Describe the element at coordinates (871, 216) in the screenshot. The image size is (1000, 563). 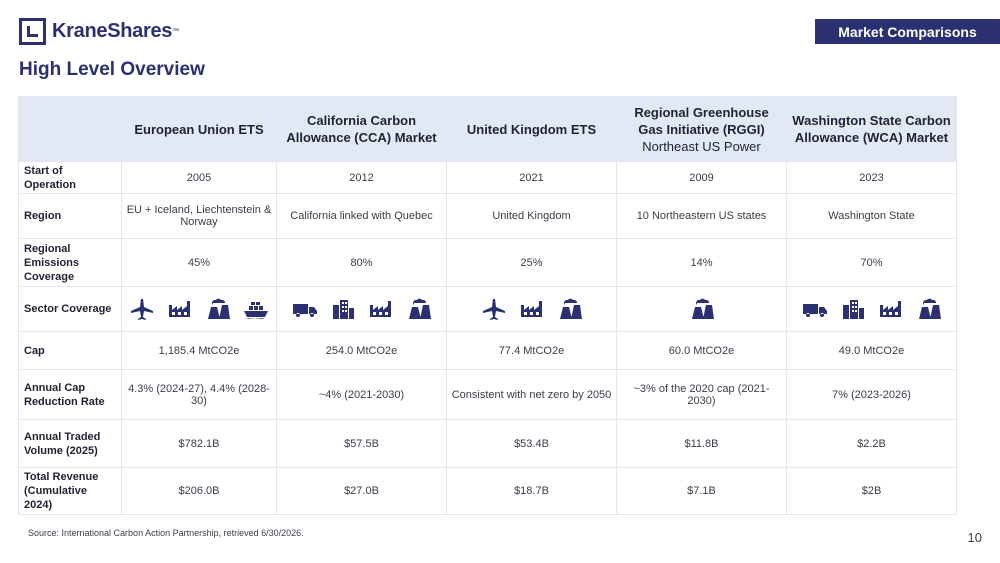
I see `table-cell: Washington State` at that location.